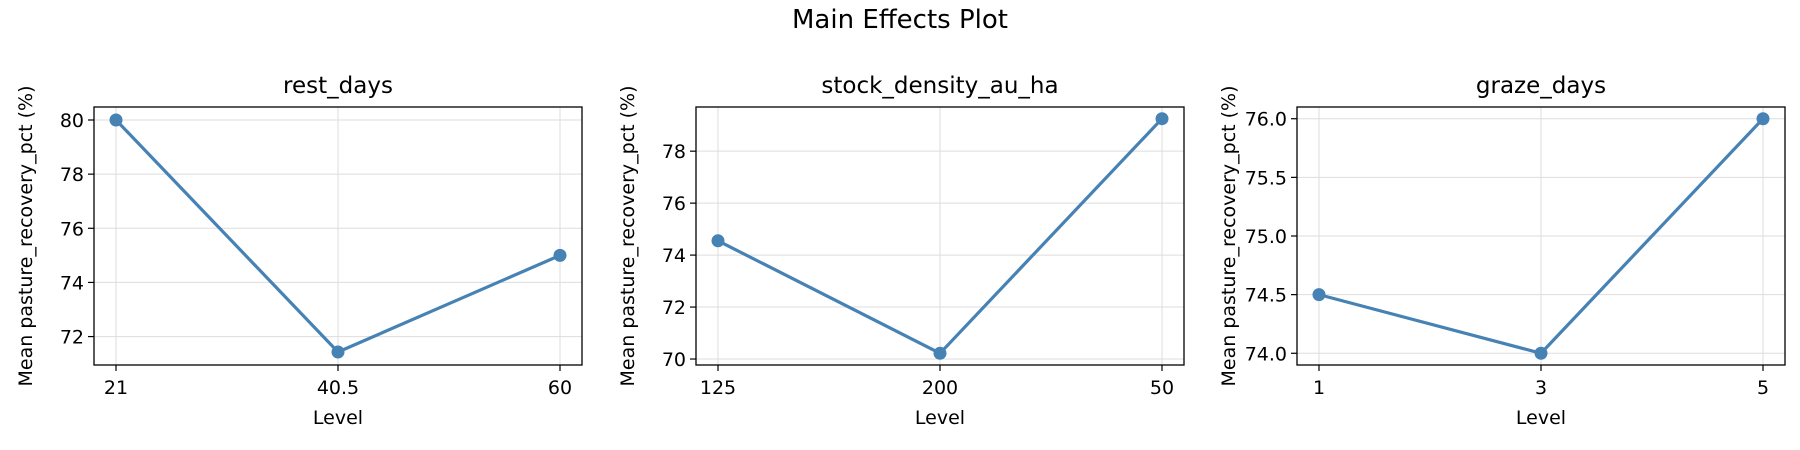 This screenshot has width=1800, height=450. What do you see at coordinates (338, 86) in the screenshot?
I see `panel-title: rest_days` at bounding box center [338, 86].